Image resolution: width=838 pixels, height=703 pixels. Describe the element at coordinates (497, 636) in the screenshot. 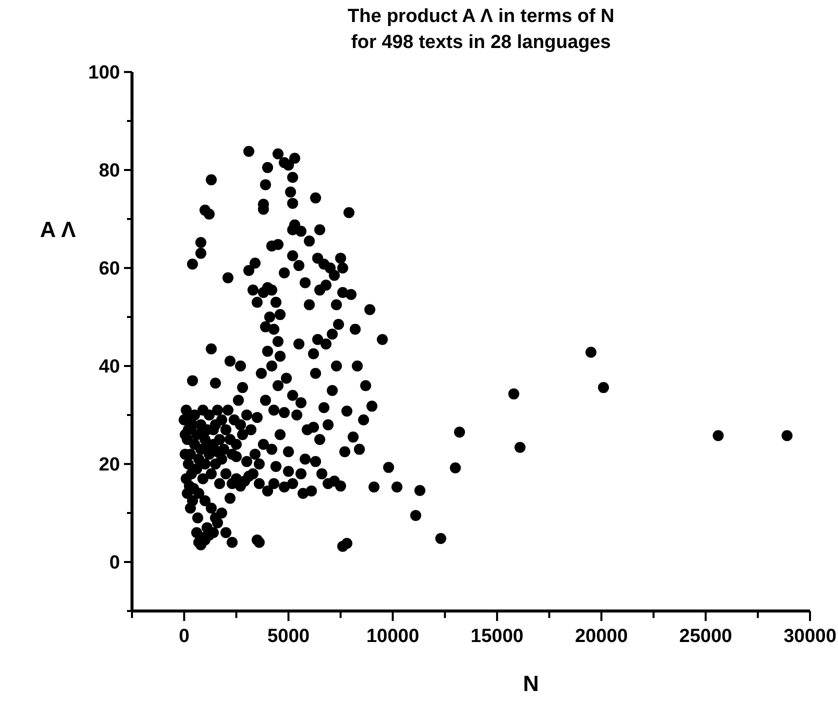

I see `x-tick-label: 15000` at that location.